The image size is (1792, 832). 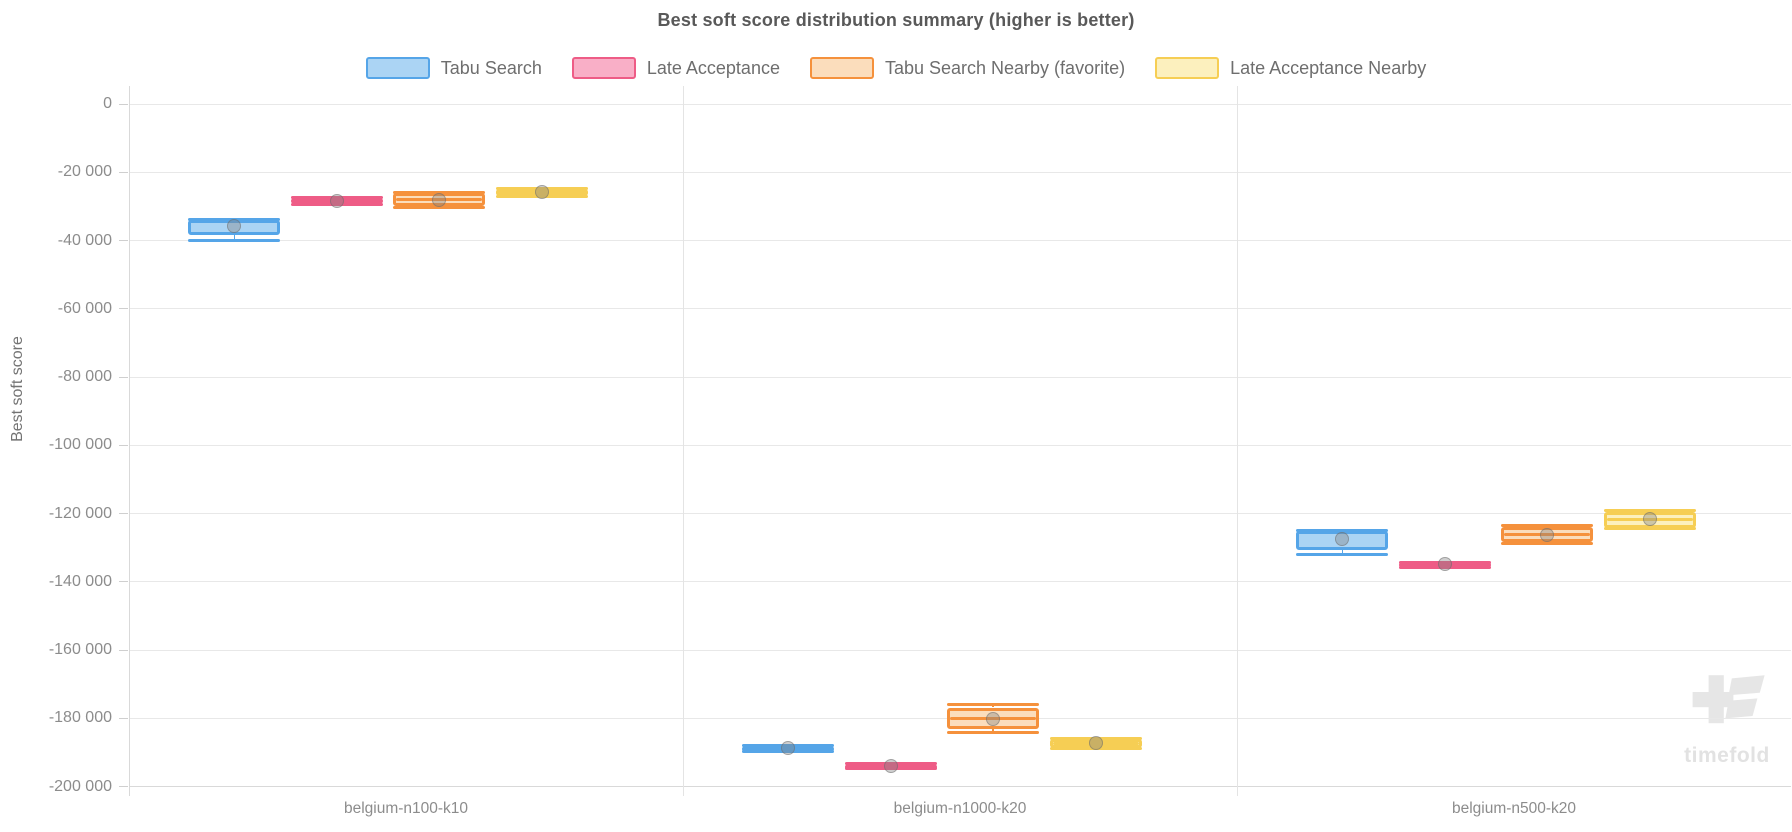 I want to click on legend-label: Late Acceptance, so click(x=713, y=67).